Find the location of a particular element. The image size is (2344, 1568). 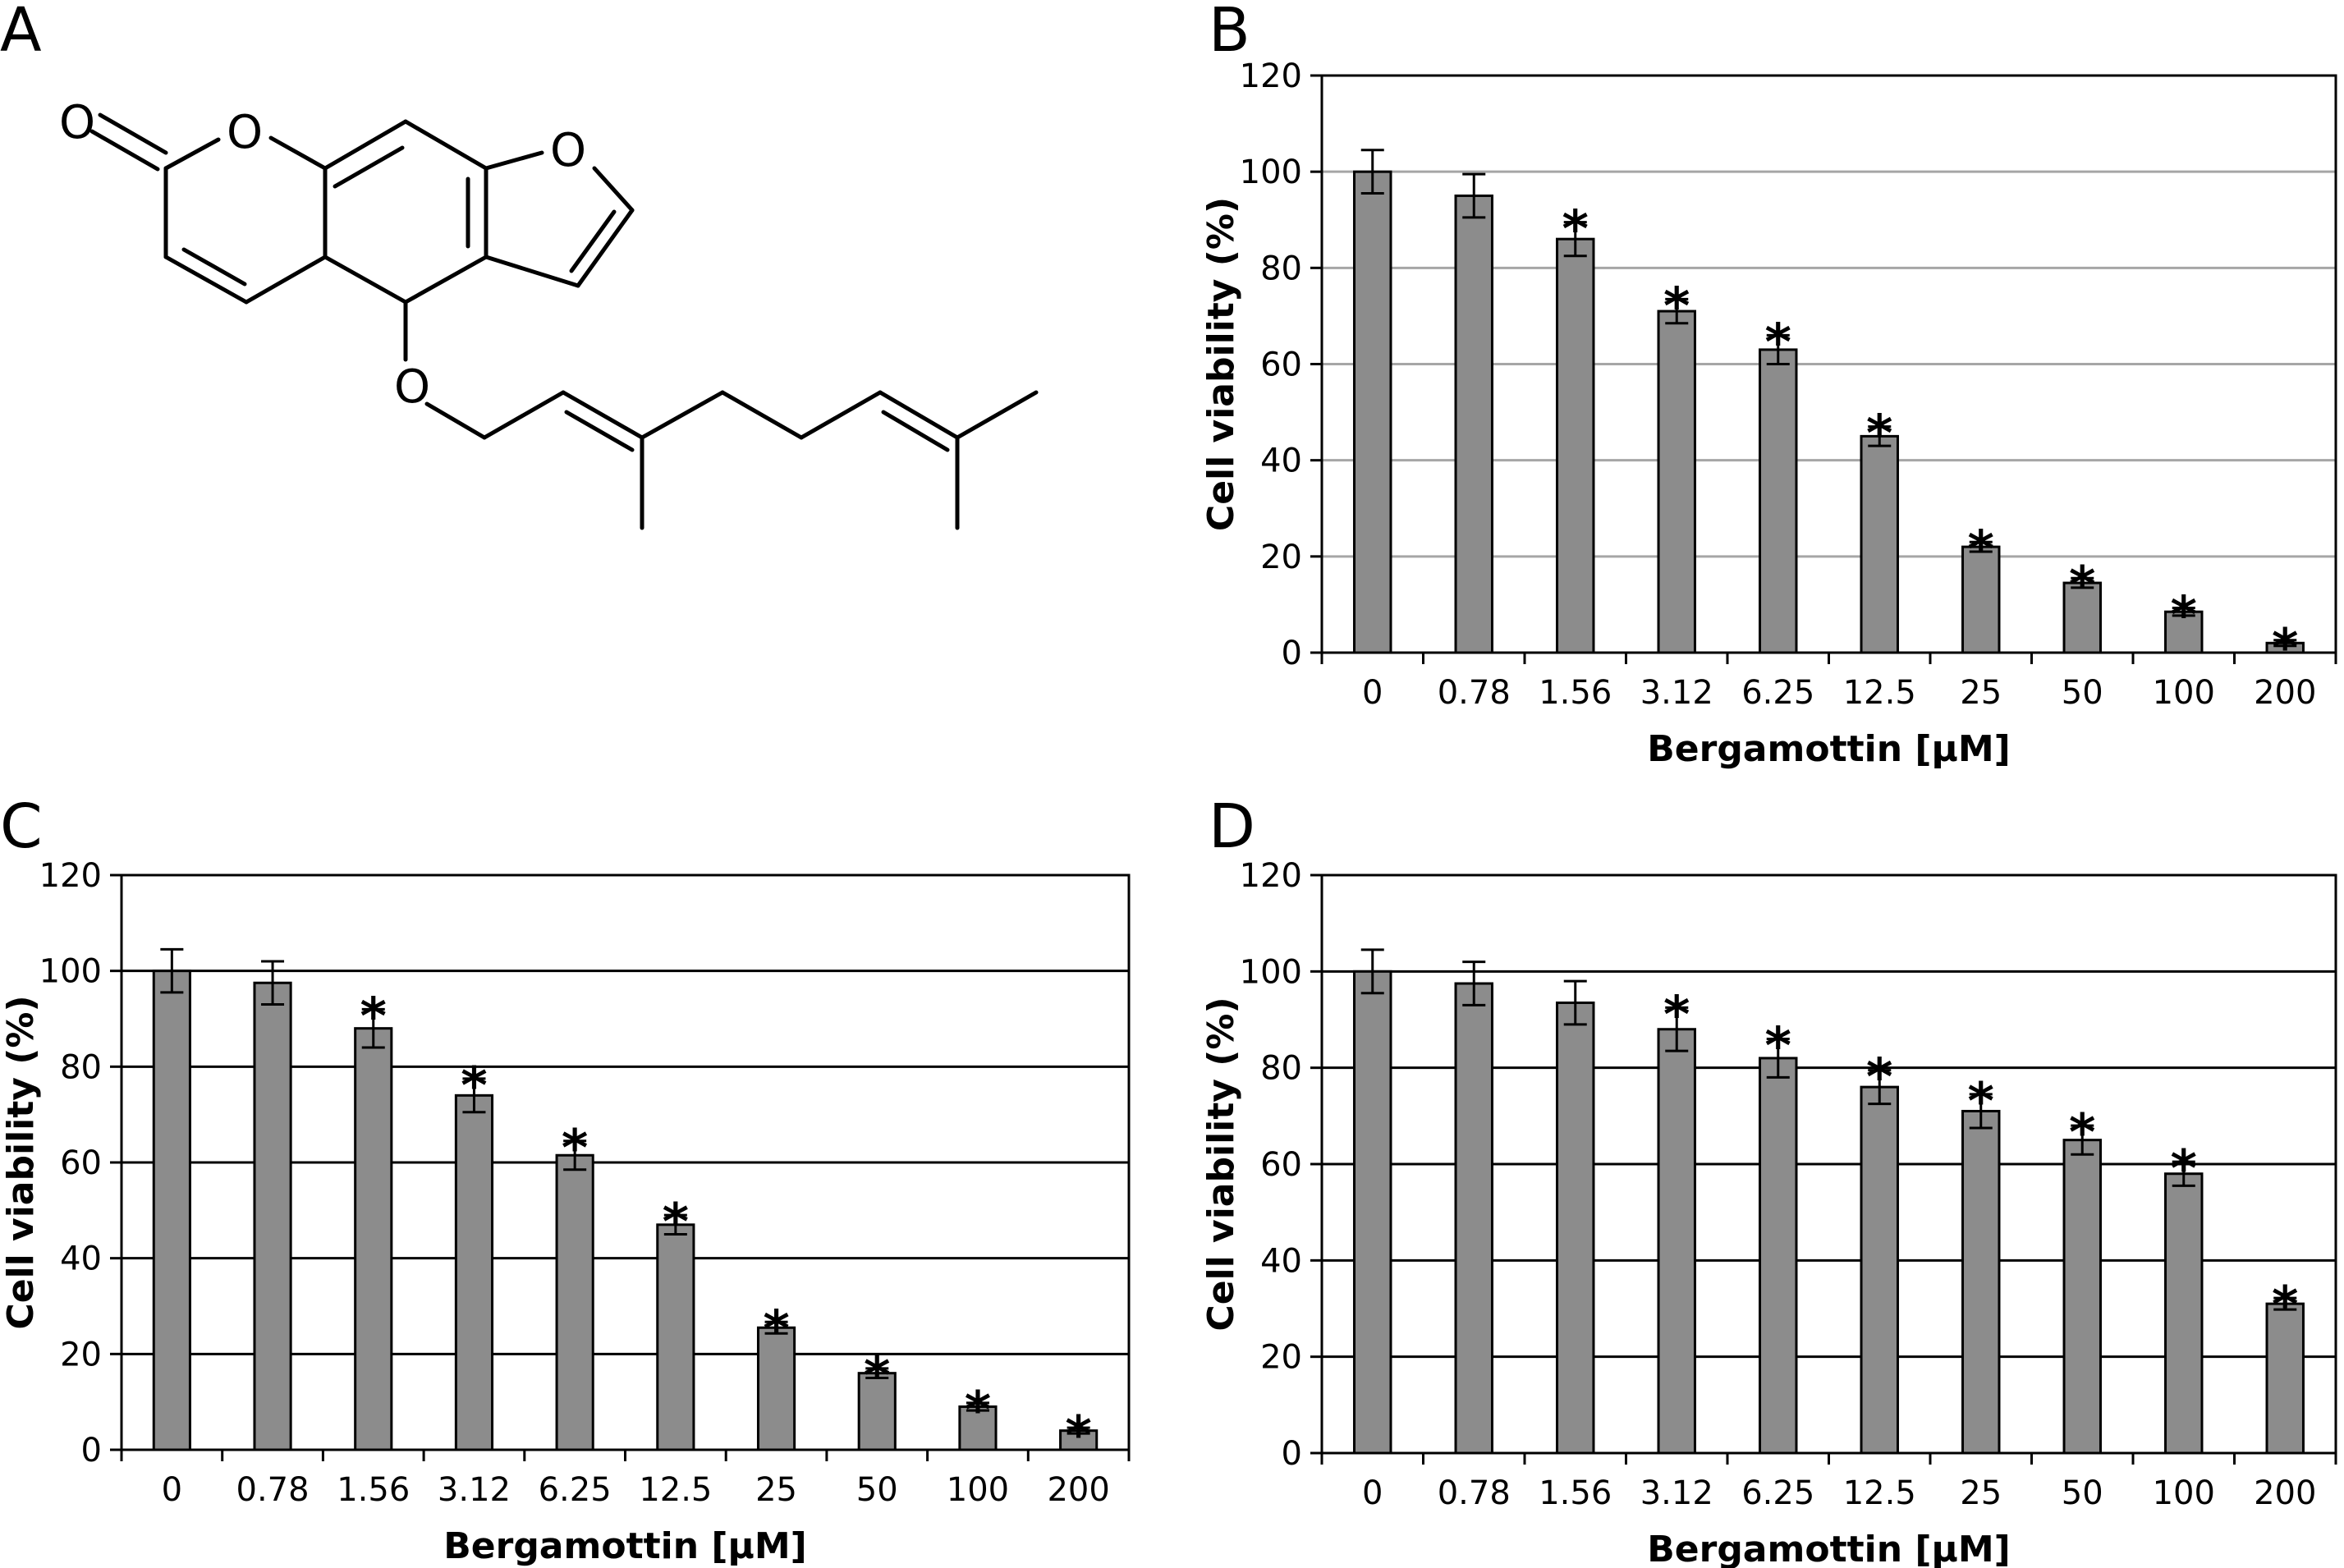

atom-carbonyl-oxygen: O is located at coordinates (77, 122).